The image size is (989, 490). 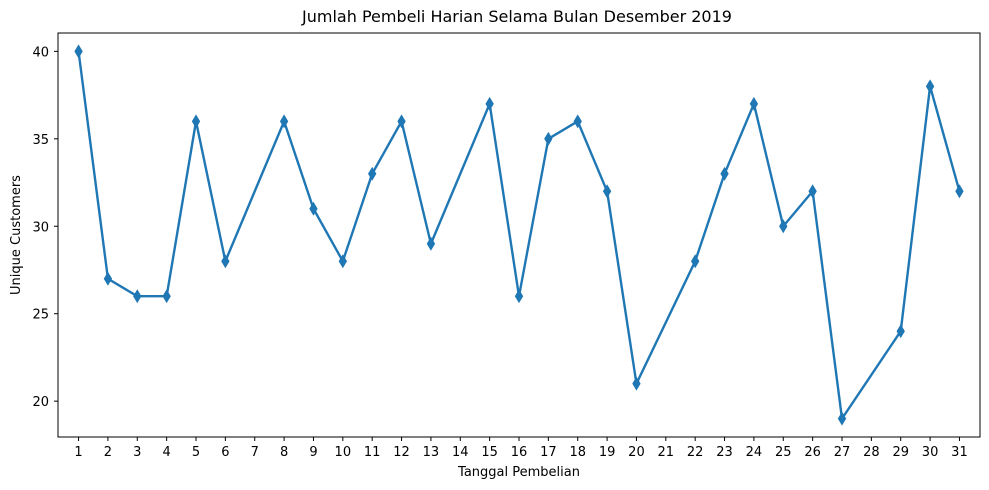 What do you see at coordinates (900, 452) in the screenshot?
I see `x-tick-label: 29` at bounding box center [900, 452].